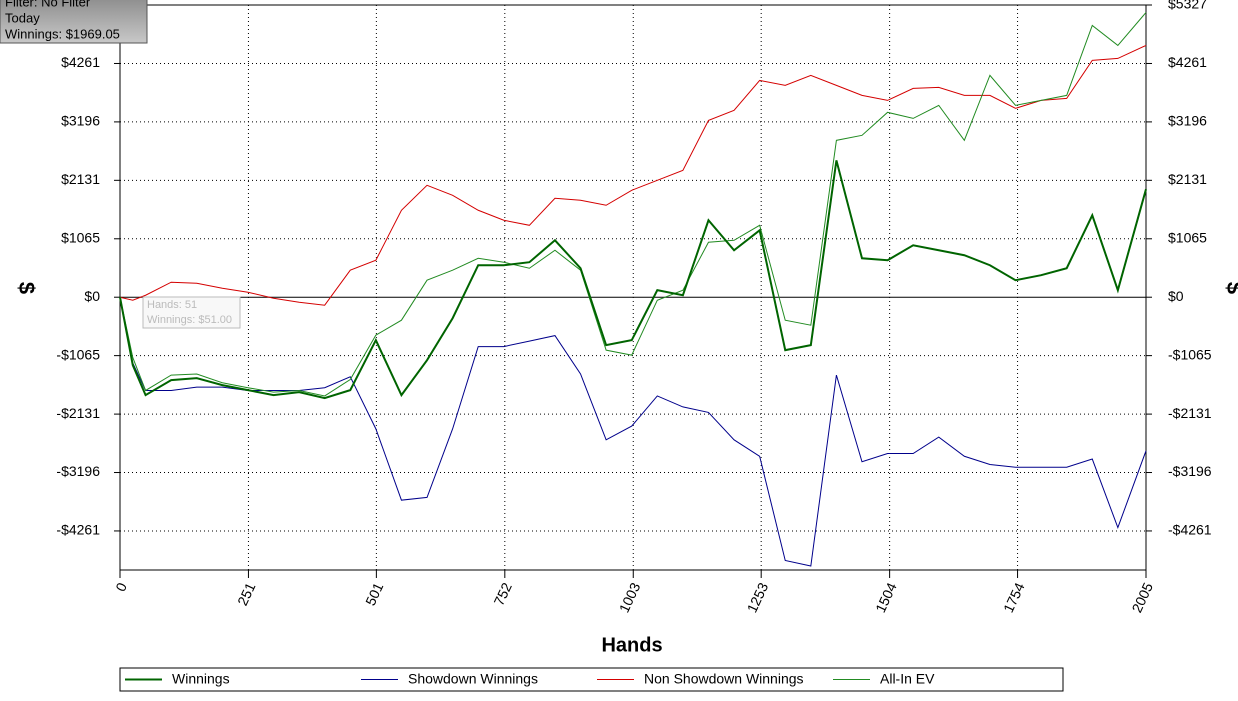 The width and height of the screenshot is (1238, 701). I want to click on tooltip-text: Winnings: $51.00, so click(189, 320).